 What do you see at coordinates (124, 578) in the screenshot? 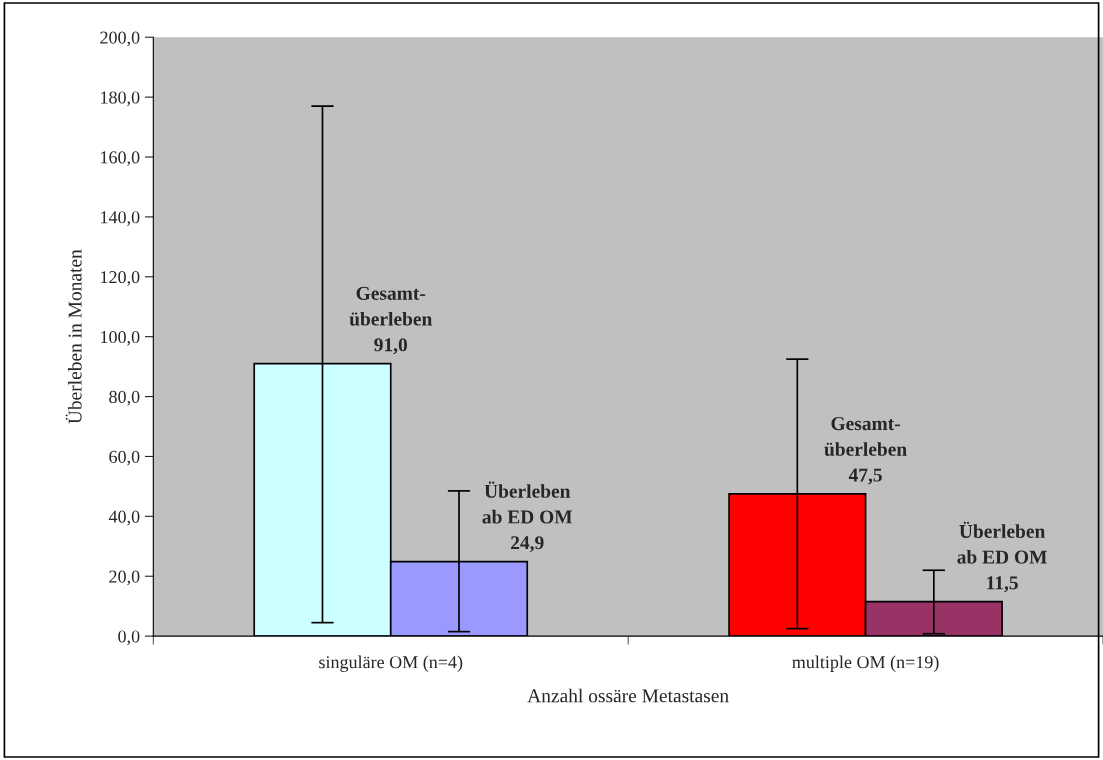
I see `y-tick-label: 20,0` at bounding box center [124, 578].